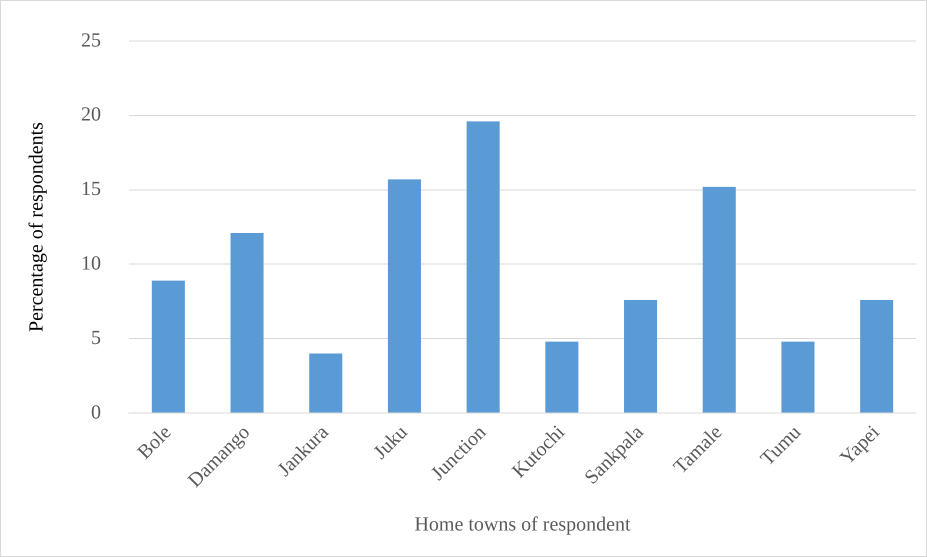 The image size is (927, 557). What do you see at coordinates (522, 524) in the screenshot?
I see `x-axis-title: Home towns of respondent` at bounding box center [522, 524].